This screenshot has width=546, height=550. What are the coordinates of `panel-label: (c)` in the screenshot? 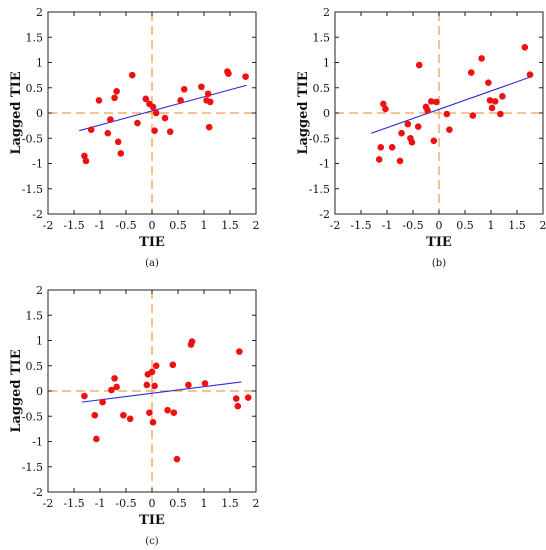 It's located at (152, 541).